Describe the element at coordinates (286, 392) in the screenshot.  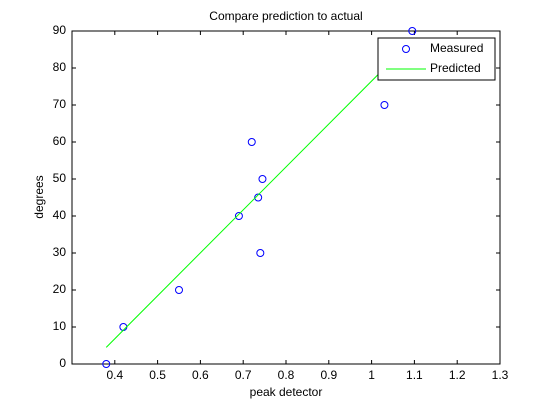
I see `x-axis-label: peak detector` at that location.